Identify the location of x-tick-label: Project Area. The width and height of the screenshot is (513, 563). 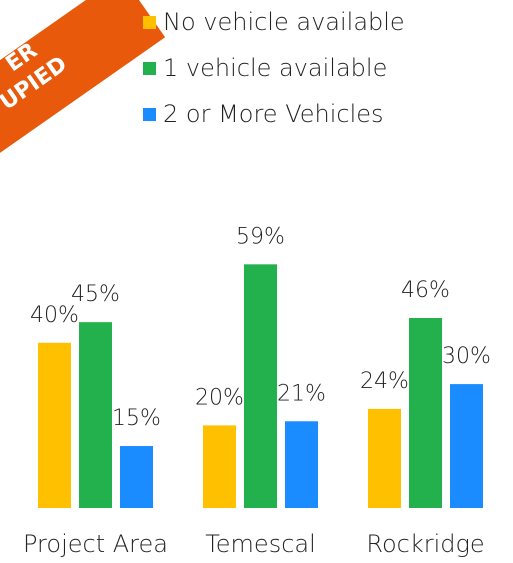
(95, 544).